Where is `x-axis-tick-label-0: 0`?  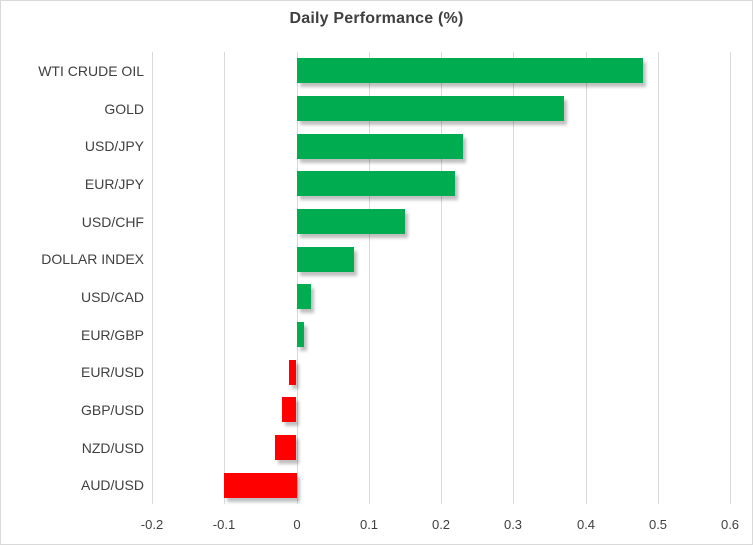 x-axis-tick-label-0: 0 is located at coordinates (297, 524).